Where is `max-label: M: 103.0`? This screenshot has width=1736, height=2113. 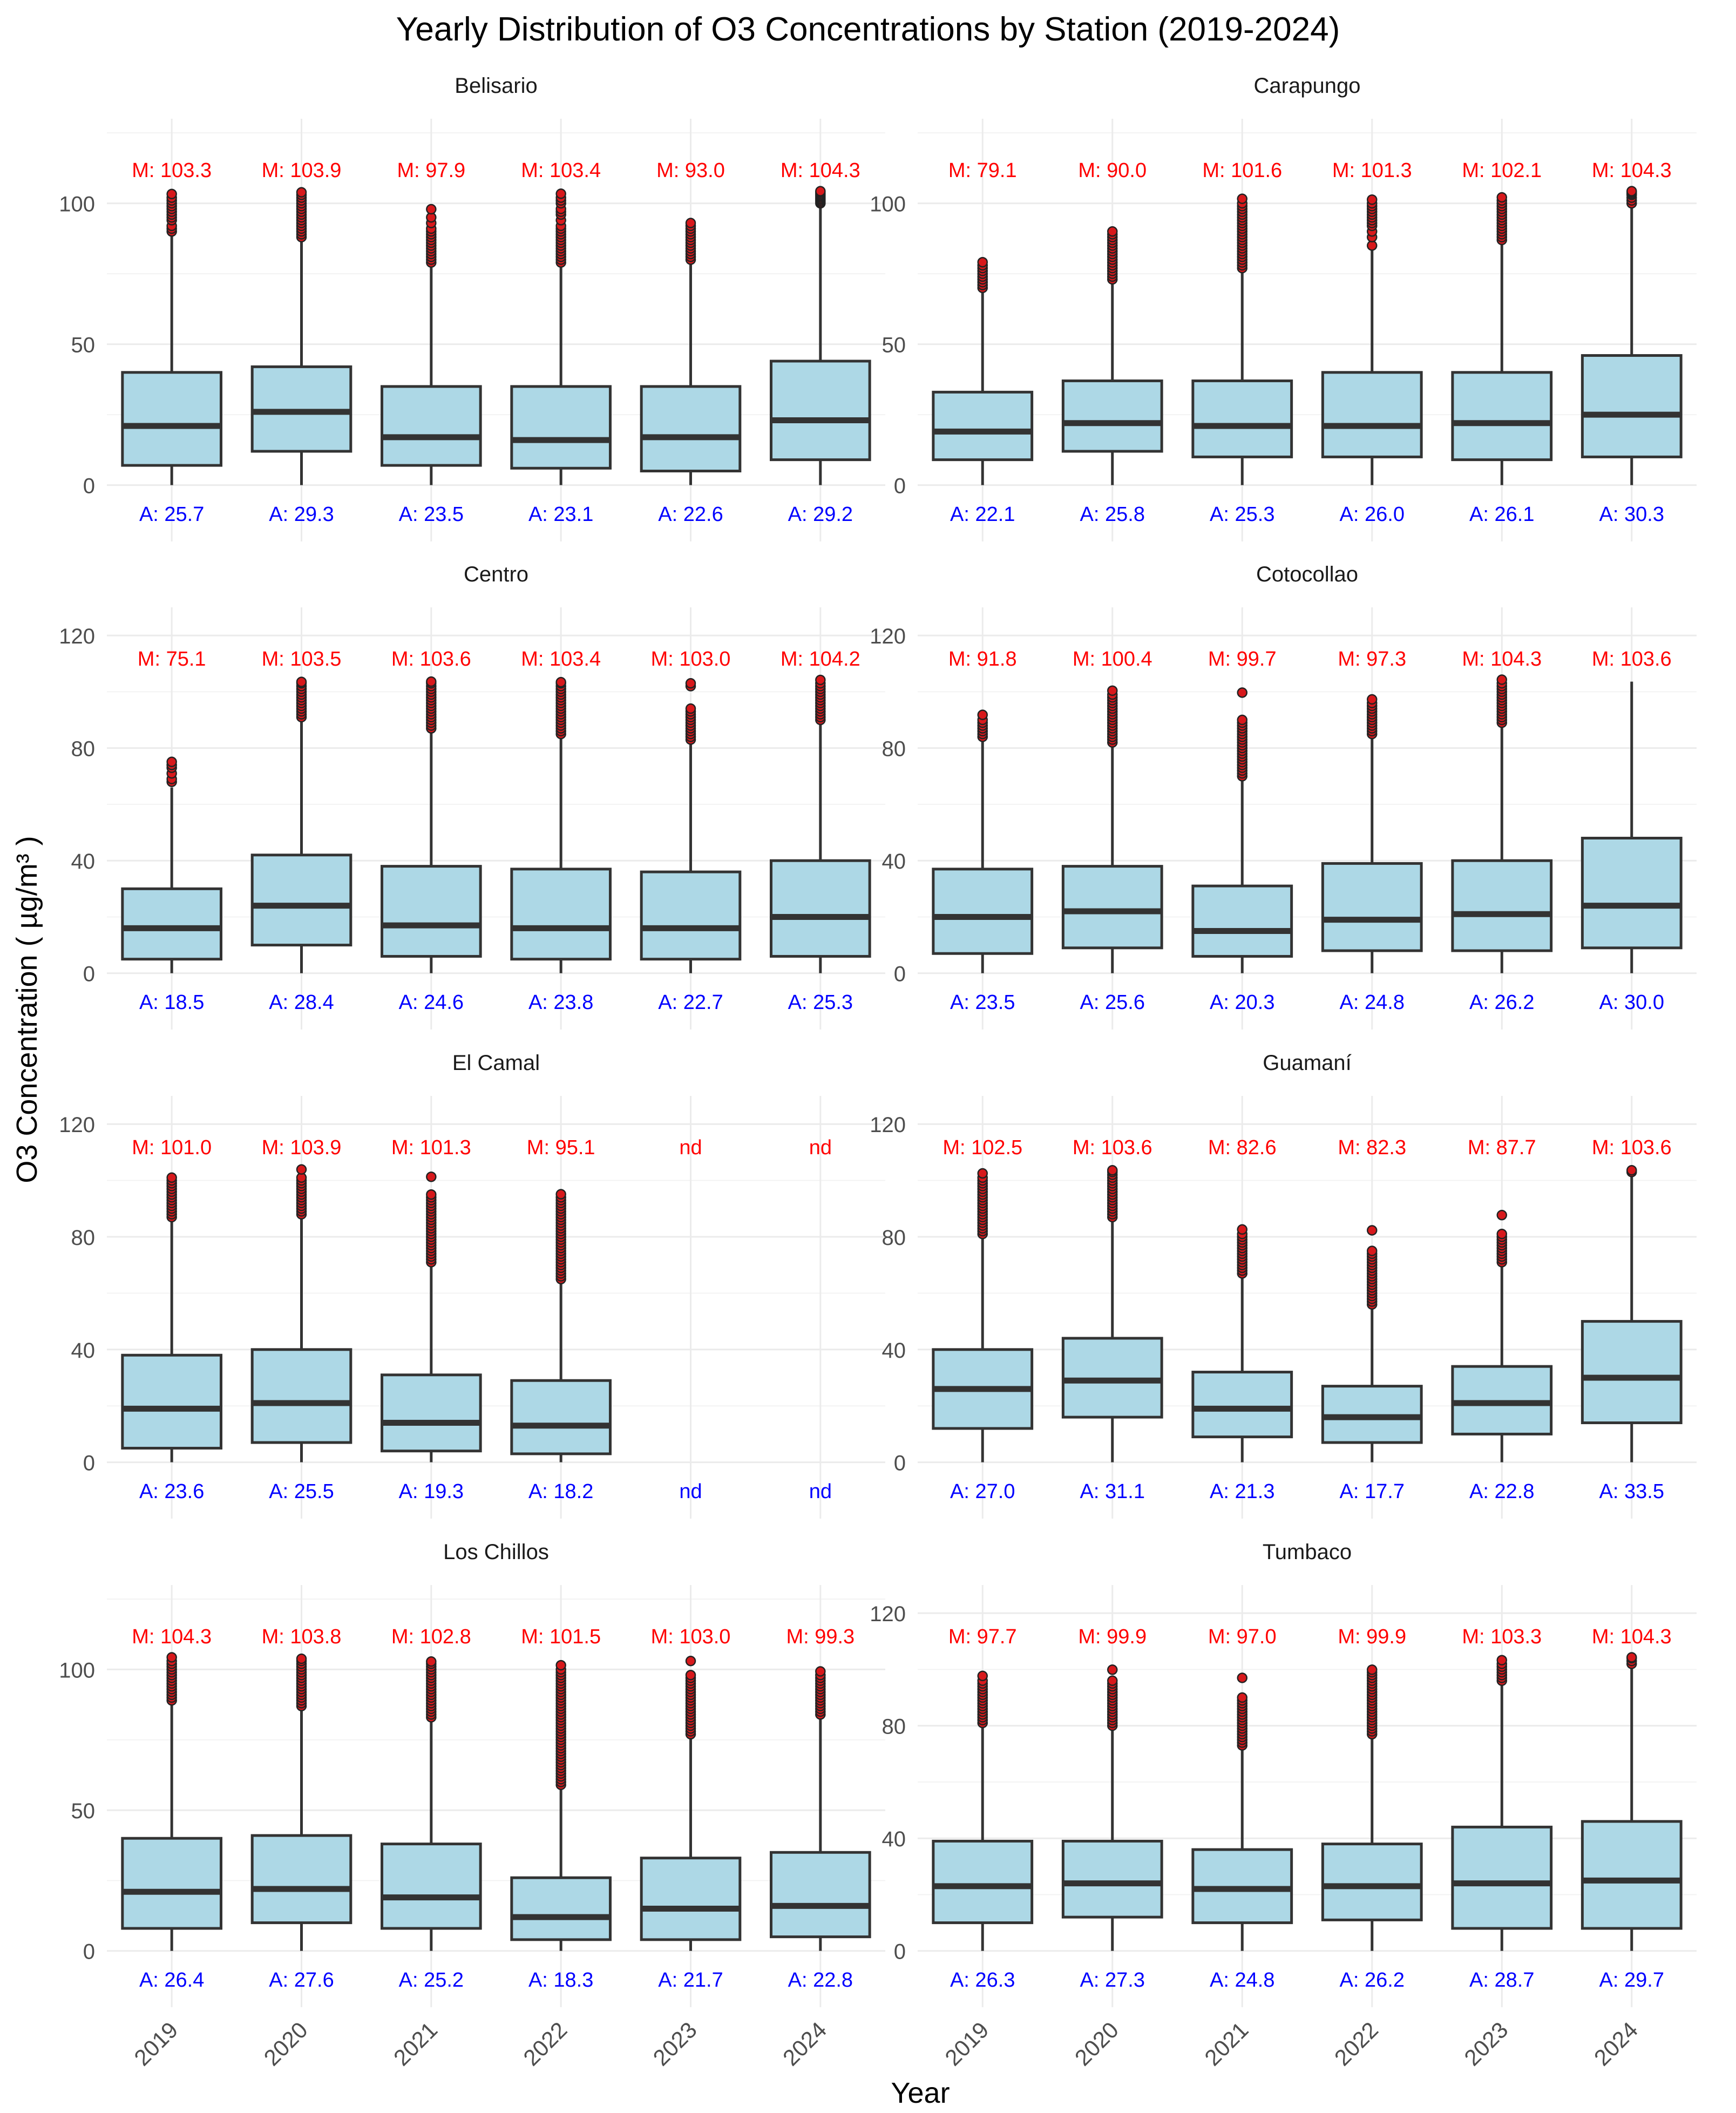
max-label: M: 103.0 is located at coordinates (691, 660).